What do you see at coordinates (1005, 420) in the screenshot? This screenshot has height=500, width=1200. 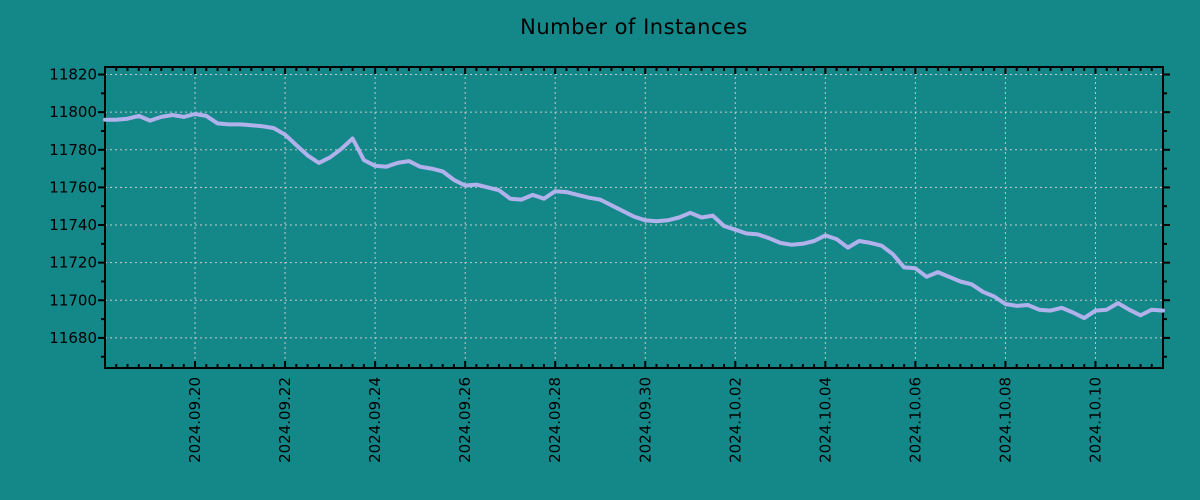 I see `x-tick-label: 2024.10.08` at bounding box center [1005, 420].